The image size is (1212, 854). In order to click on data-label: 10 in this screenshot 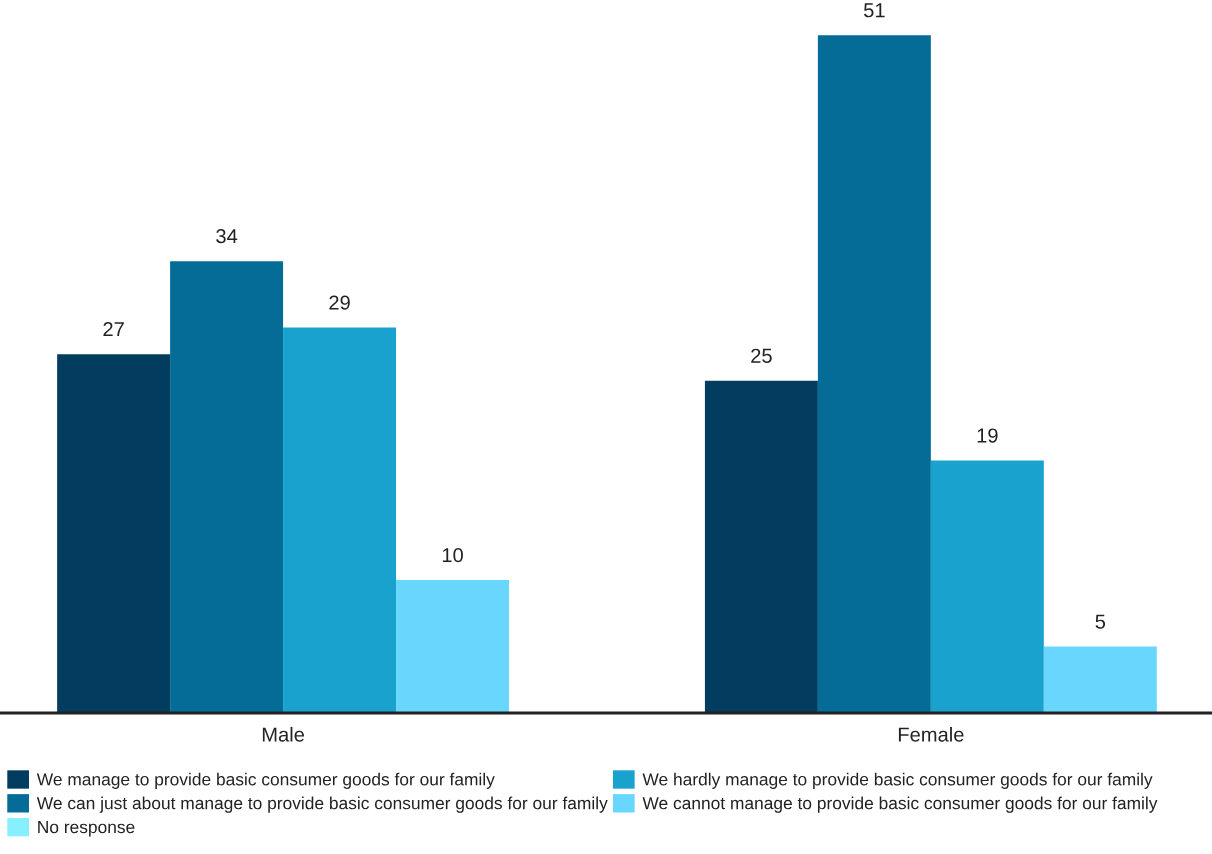, I will do `click(452, 555)`.